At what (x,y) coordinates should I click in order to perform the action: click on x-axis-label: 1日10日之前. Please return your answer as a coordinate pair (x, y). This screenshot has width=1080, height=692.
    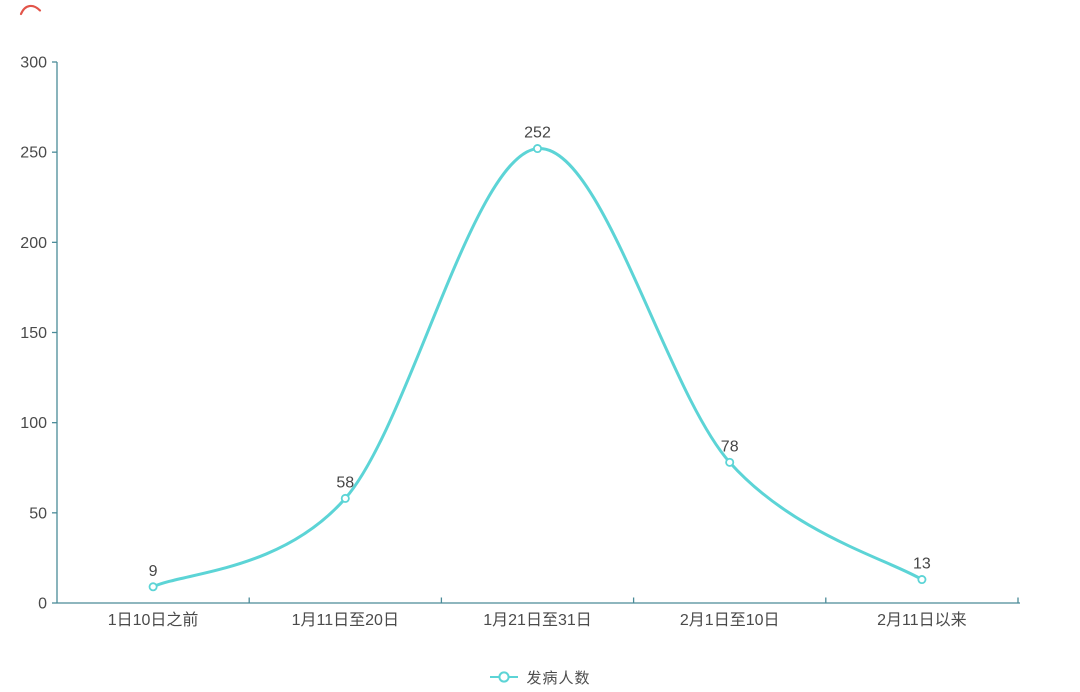
    Looking at the image, I should click on (153, 620).